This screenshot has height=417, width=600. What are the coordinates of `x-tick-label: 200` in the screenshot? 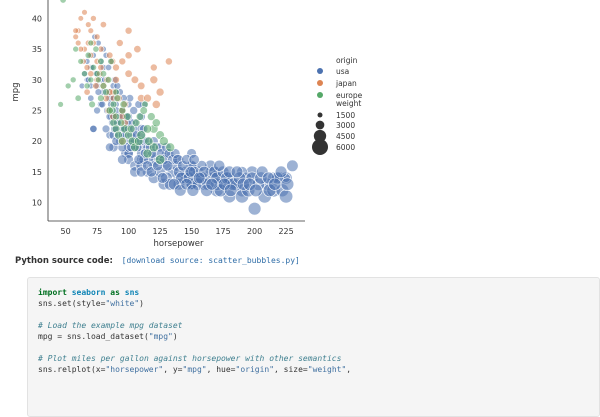 It's located at (254, 231).